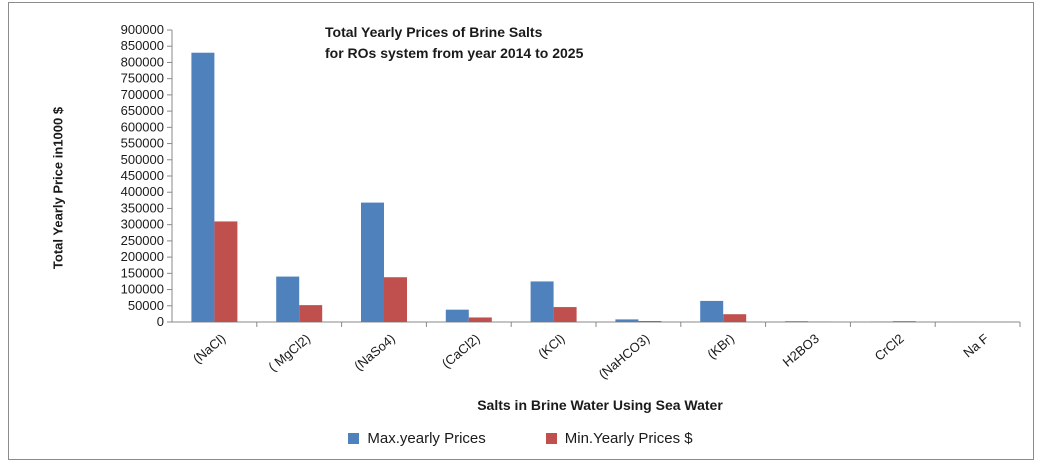  What do you see at coordinates (628, 438) in the screenshot?
I see `legend-label-min: Min.Yearly Prices $` at bounding box center [628, 438].